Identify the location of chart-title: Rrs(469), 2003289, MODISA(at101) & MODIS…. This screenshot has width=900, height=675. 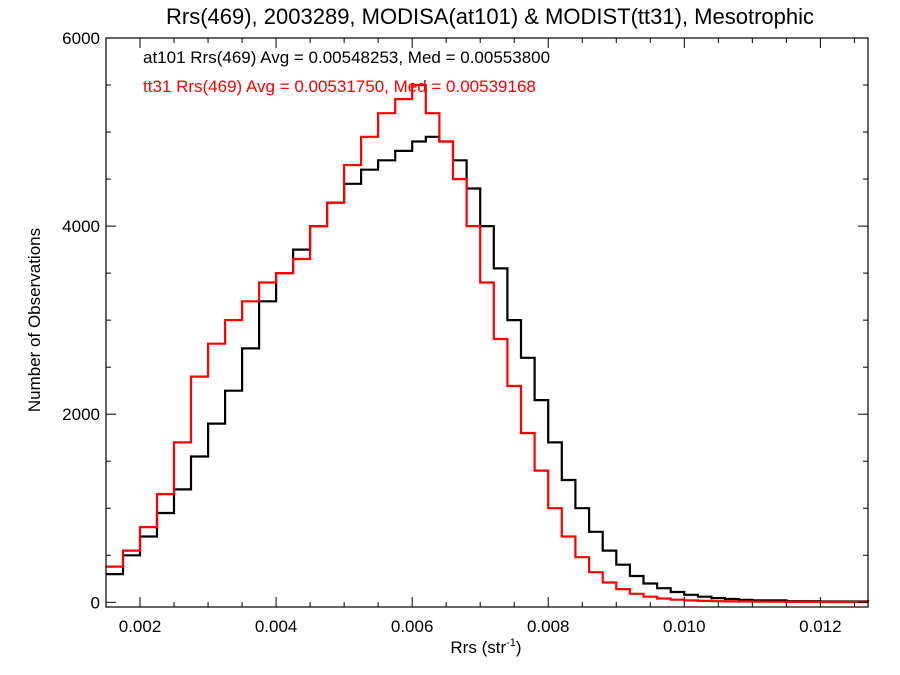
(490, 16).